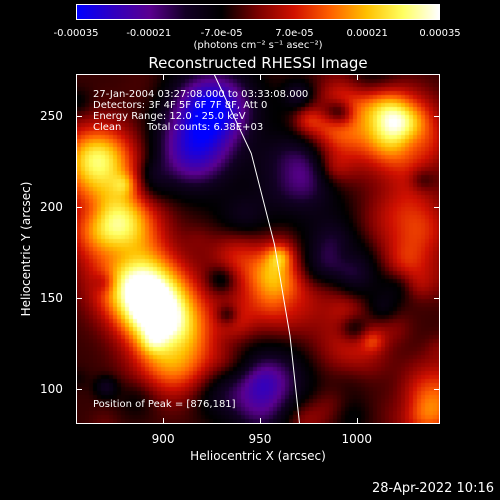  I want to click on limb-line, so click(257, 249).